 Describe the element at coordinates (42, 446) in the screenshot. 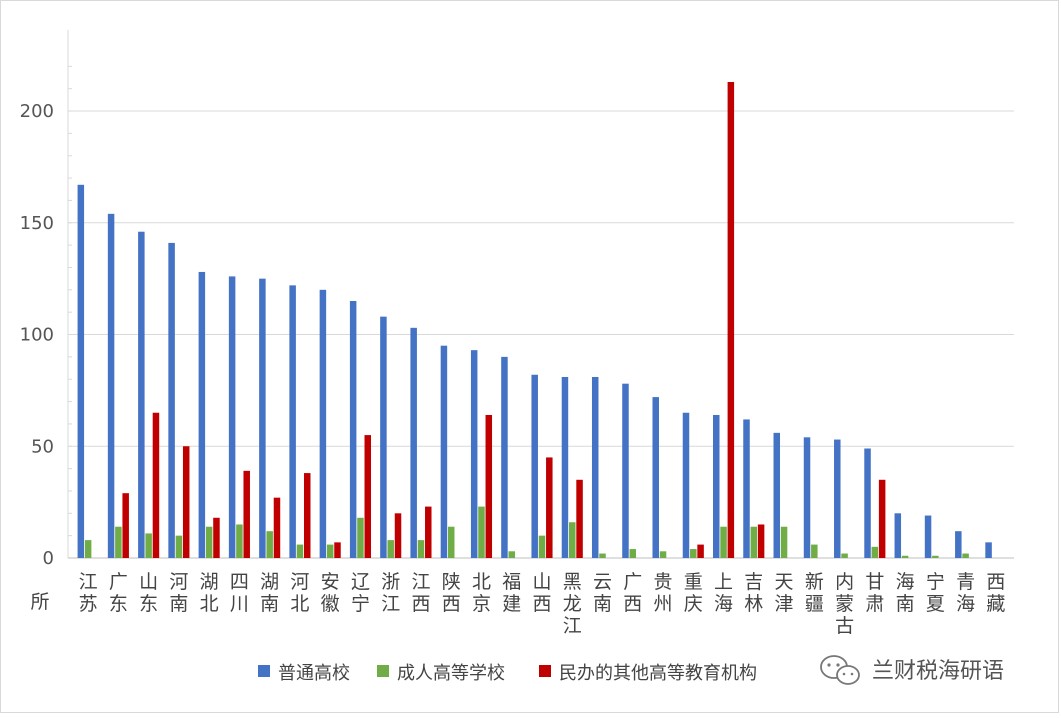

I see `y-tick-label: 50` at that location.